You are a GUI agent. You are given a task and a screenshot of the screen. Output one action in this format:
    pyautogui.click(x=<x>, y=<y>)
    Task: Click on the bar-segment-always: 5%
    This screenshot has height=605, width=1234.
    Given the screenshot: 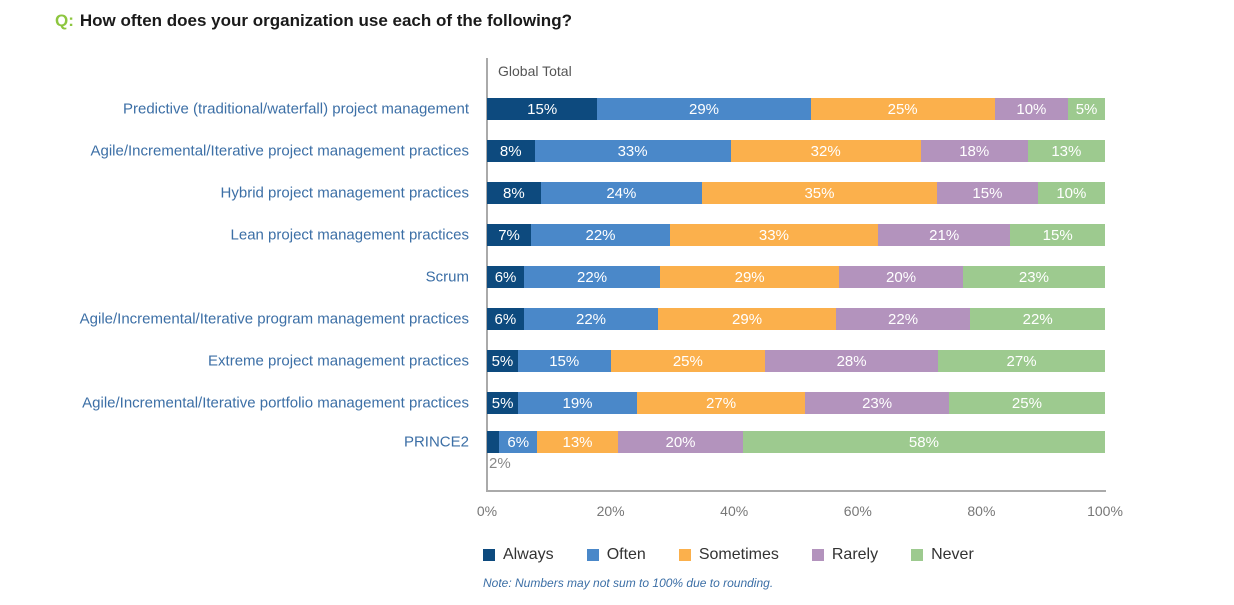 What is the action you would take?
    pyautogui.click(x=503, y=403)
    